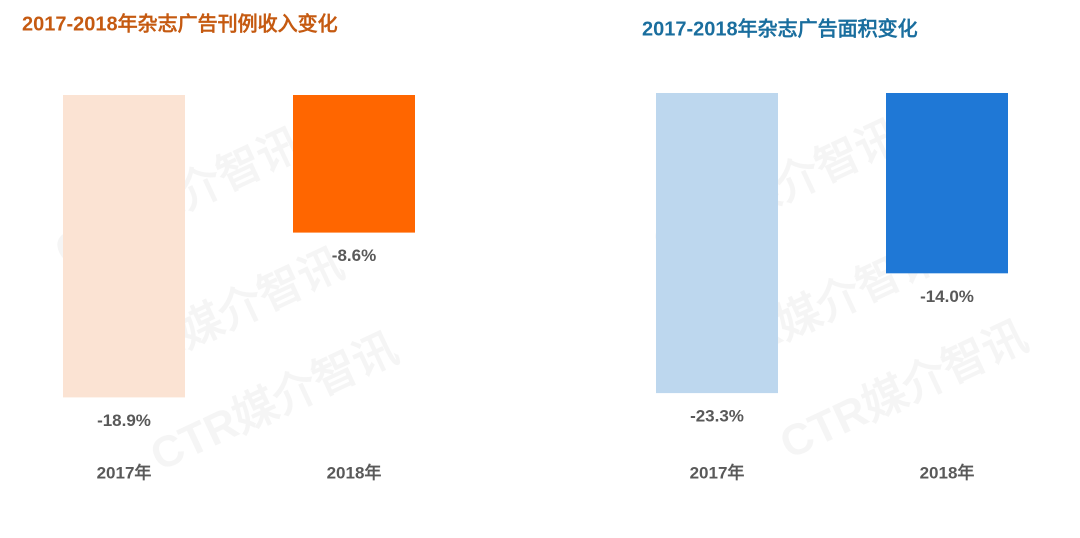  I want to click on chart-title: 2017-2018年杂志广告刊例收入变化, so click(180, 23).